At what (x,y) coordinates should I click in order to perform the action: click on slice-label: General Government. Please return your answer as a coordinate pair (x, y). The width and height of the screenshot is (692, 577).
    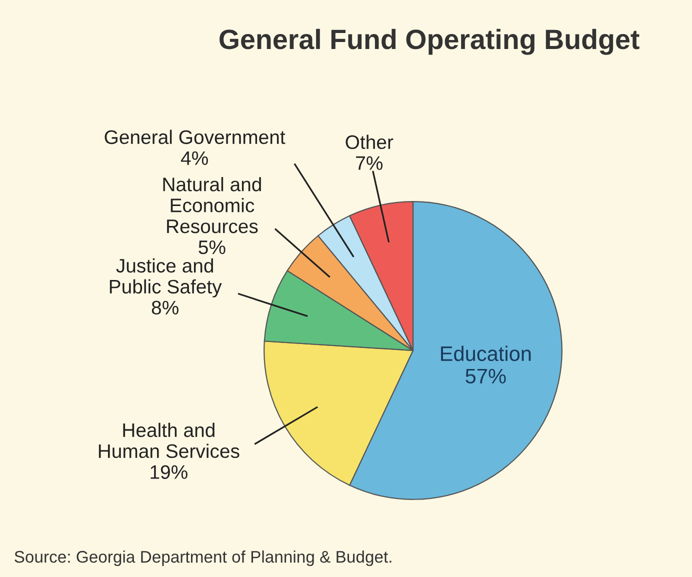
    Looking at the image, I should click on (195, 137).